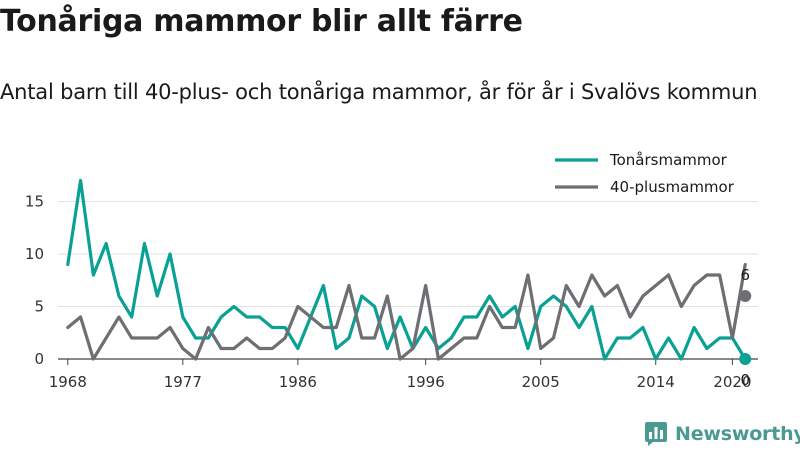 Image resolution: width=800 pixels, height=450 pixels. I want to click on legend-label: Tonårsmammor, so click(668, 160).